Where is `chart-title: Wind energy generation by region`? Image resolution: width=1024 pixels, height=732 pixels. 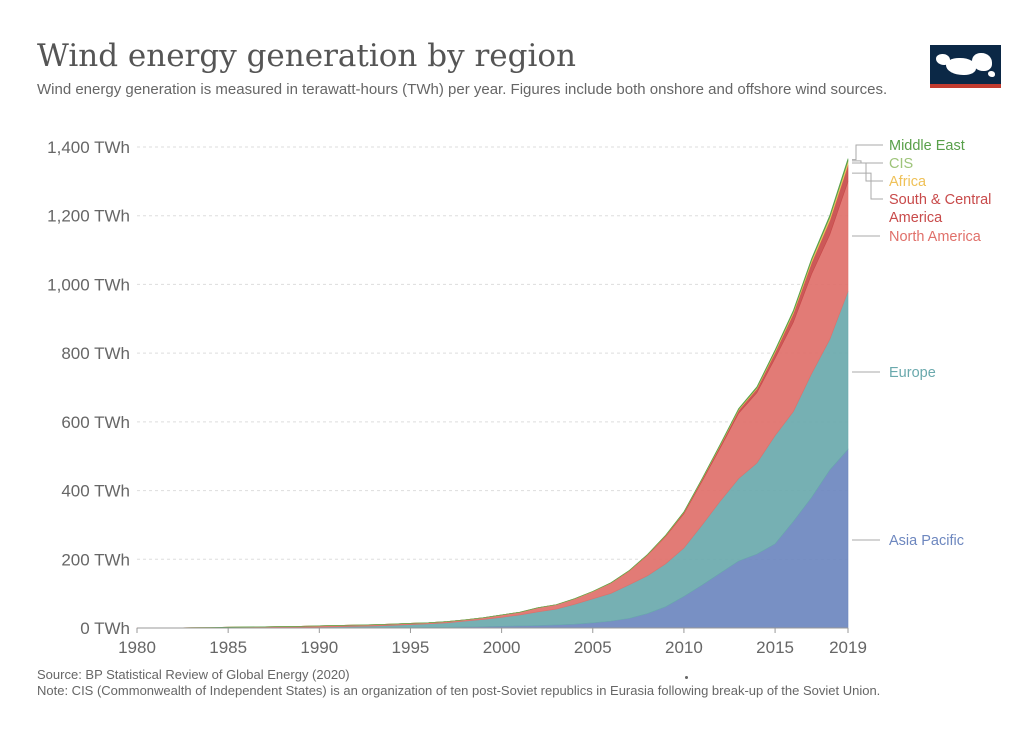 chart-title: Wind energy generation by region is located at coordinates (307, 56).